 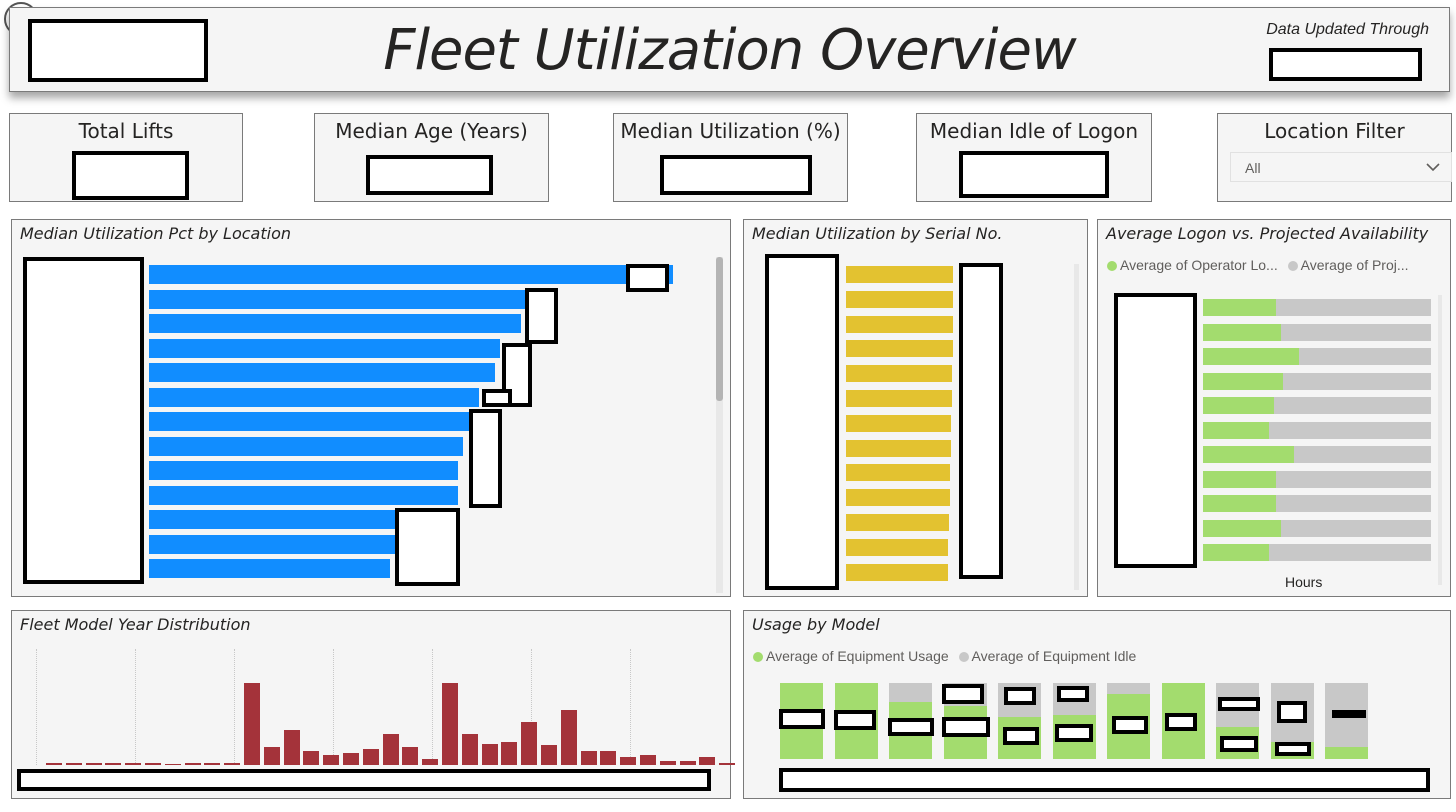 What do you see at coordinates (1054, 656) in the screenshot?
I see `legend-label: Average of Equipment Idle` at bounding box center [1054, 656].